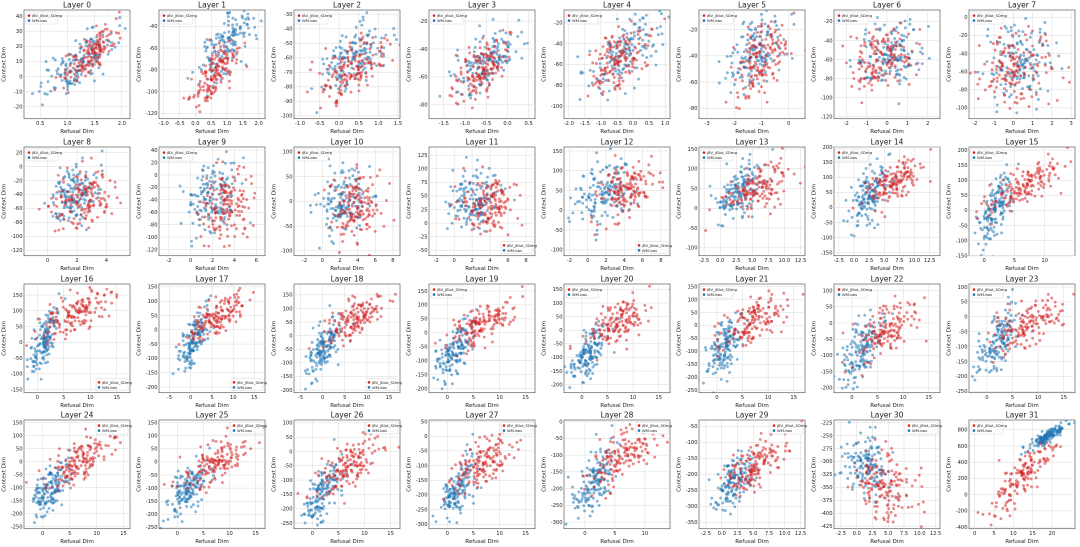  I want to click on y-axis-label: Context Dim, so click(545, 201).